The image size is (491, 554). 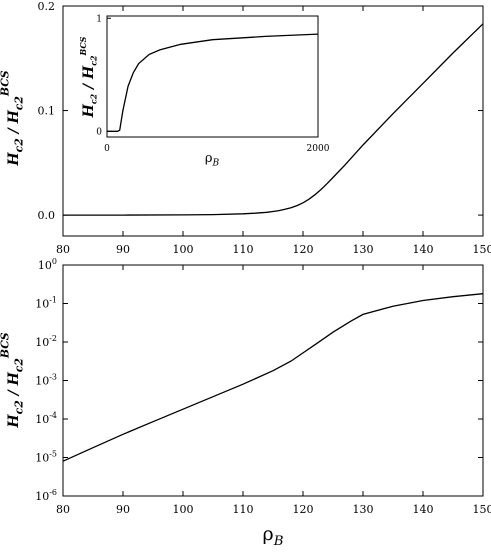 What do you see at coordinates (482, 509) in the screenshot?
I see `bottom-x-tick-label: 150` at bounding box center [482, 509].